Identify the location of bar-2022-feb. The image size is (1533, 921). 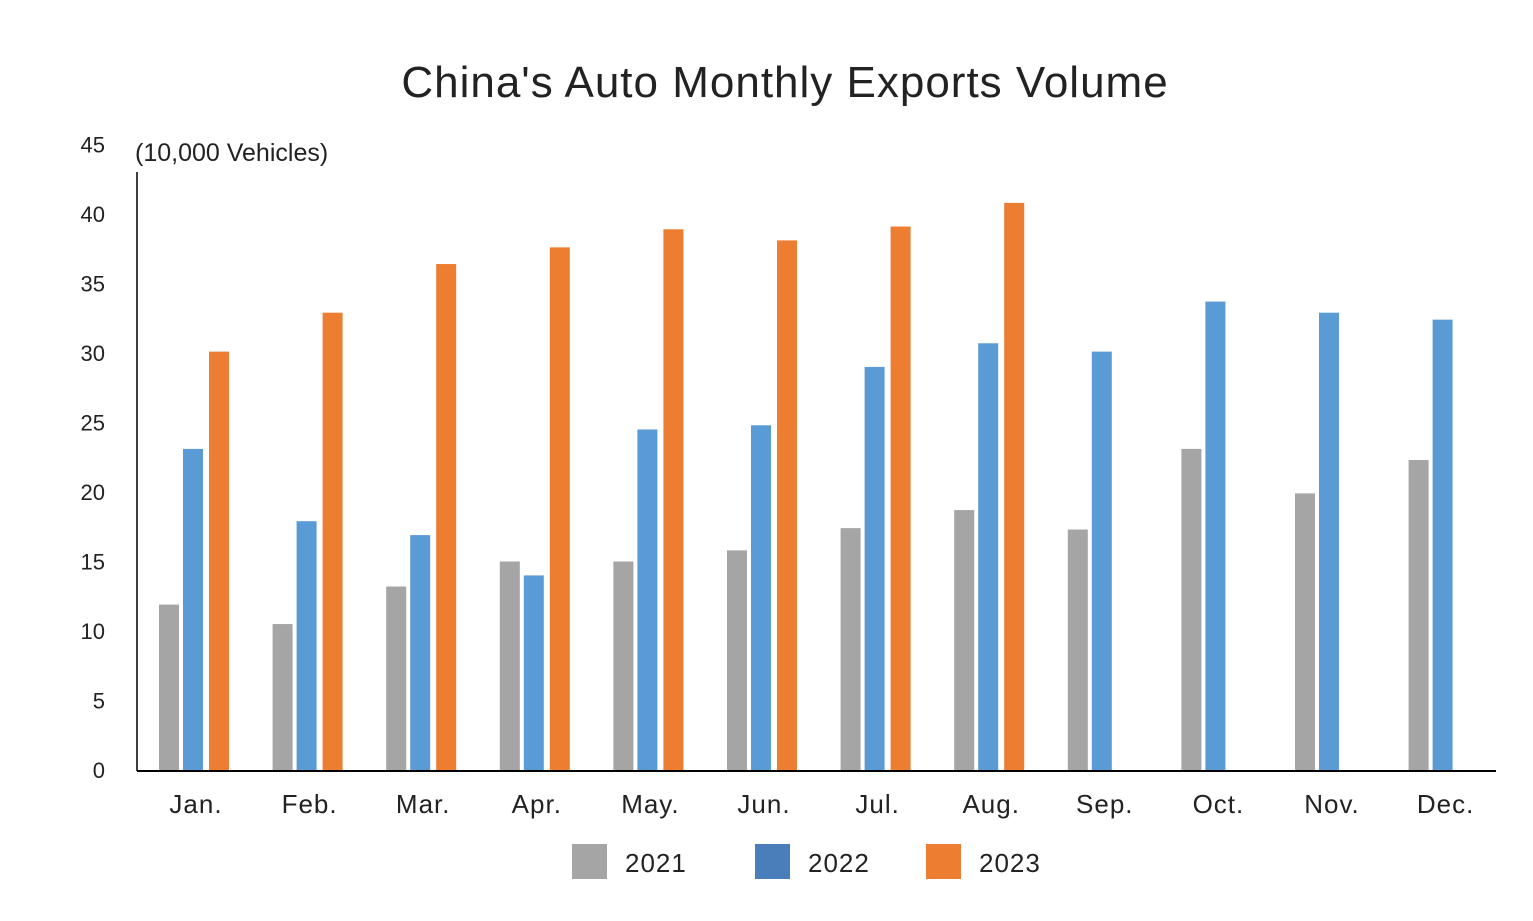
(306, 645).